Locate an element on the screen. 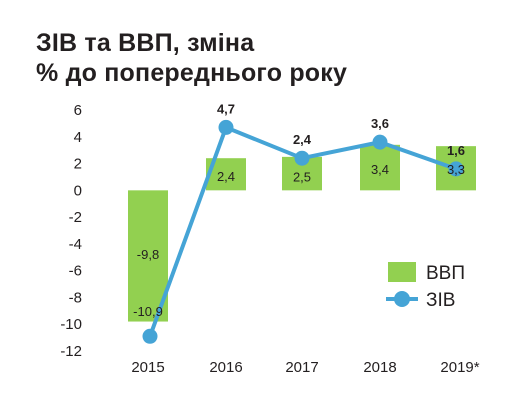 This screenshot has width=511, height=400. x-tick-label: 2019* is located at coordinates (459, 367).